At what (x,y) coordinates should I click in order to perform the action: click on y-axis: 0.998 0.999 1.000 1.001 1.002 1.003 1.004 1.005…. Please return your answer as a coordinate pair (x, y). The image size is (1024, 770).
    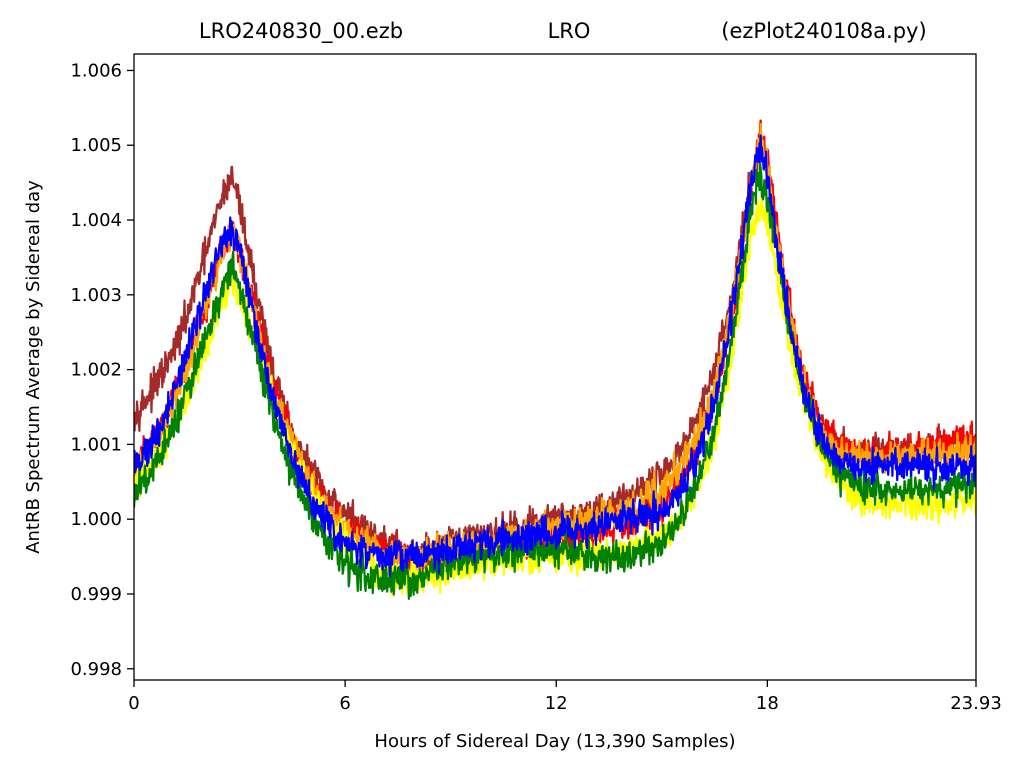
    Looking at the image, I should click on (102, 370).